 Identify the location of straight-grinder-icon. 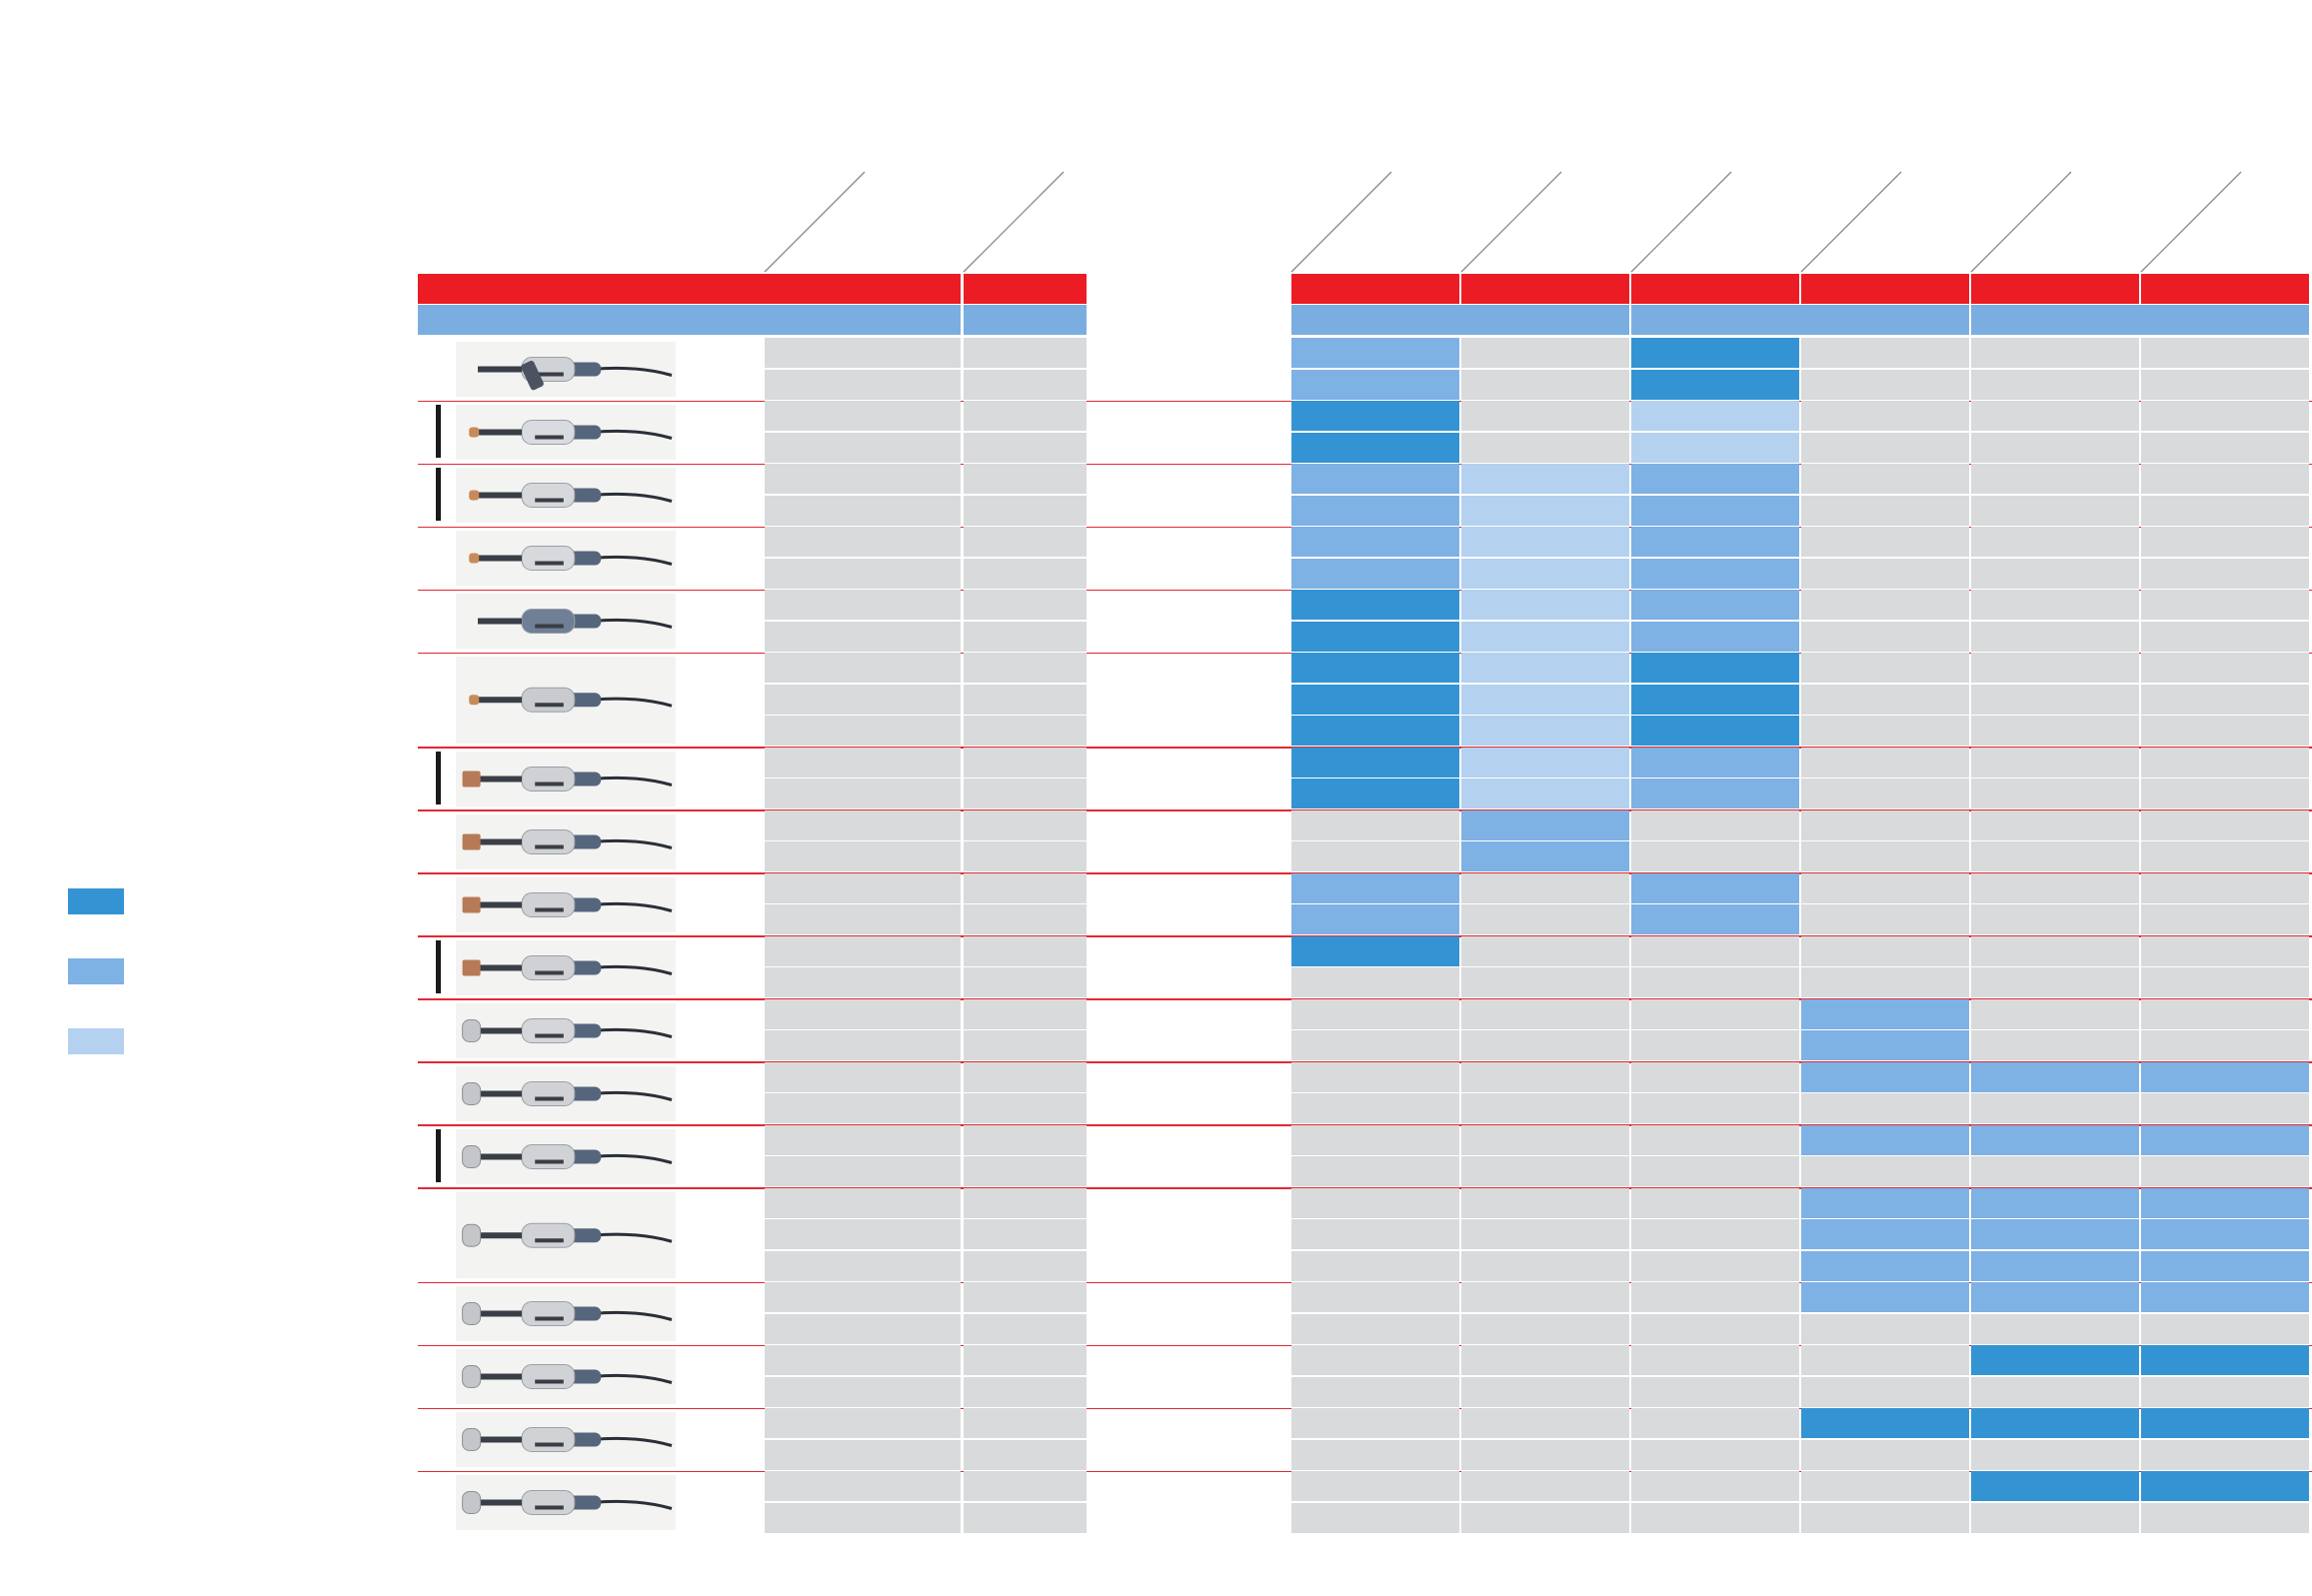
(566, 778).